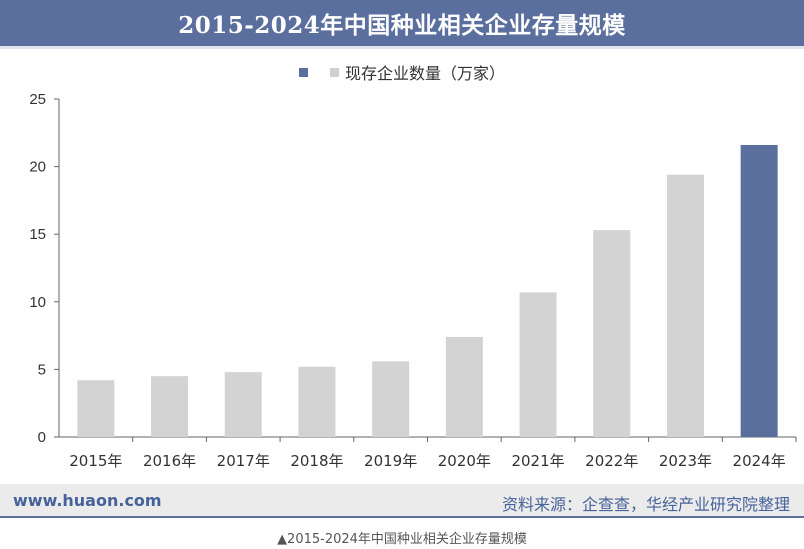 This screenshot has height=549, width=804. Describe the element at coordinates (685, 305) in the screenshot. I see `bar-2023年` at that location.